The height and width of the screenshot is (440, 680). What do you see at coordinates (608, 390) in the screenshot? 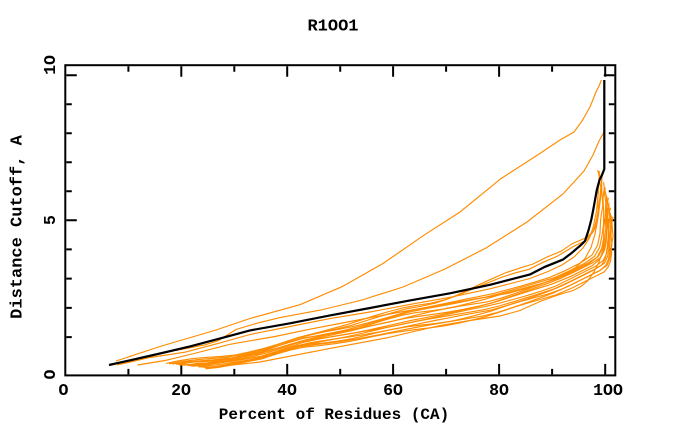
I see `svg-text: 1OO` at bounding box center [608, 390].